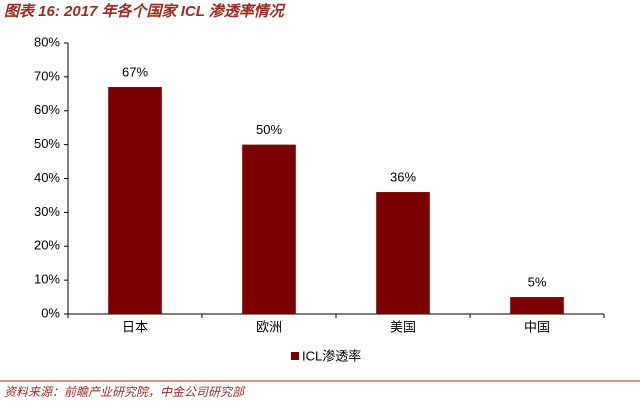  Describe the element at coordinates (135, 326) in the screenshot. I see `x-tick-label: 日本` at that location.